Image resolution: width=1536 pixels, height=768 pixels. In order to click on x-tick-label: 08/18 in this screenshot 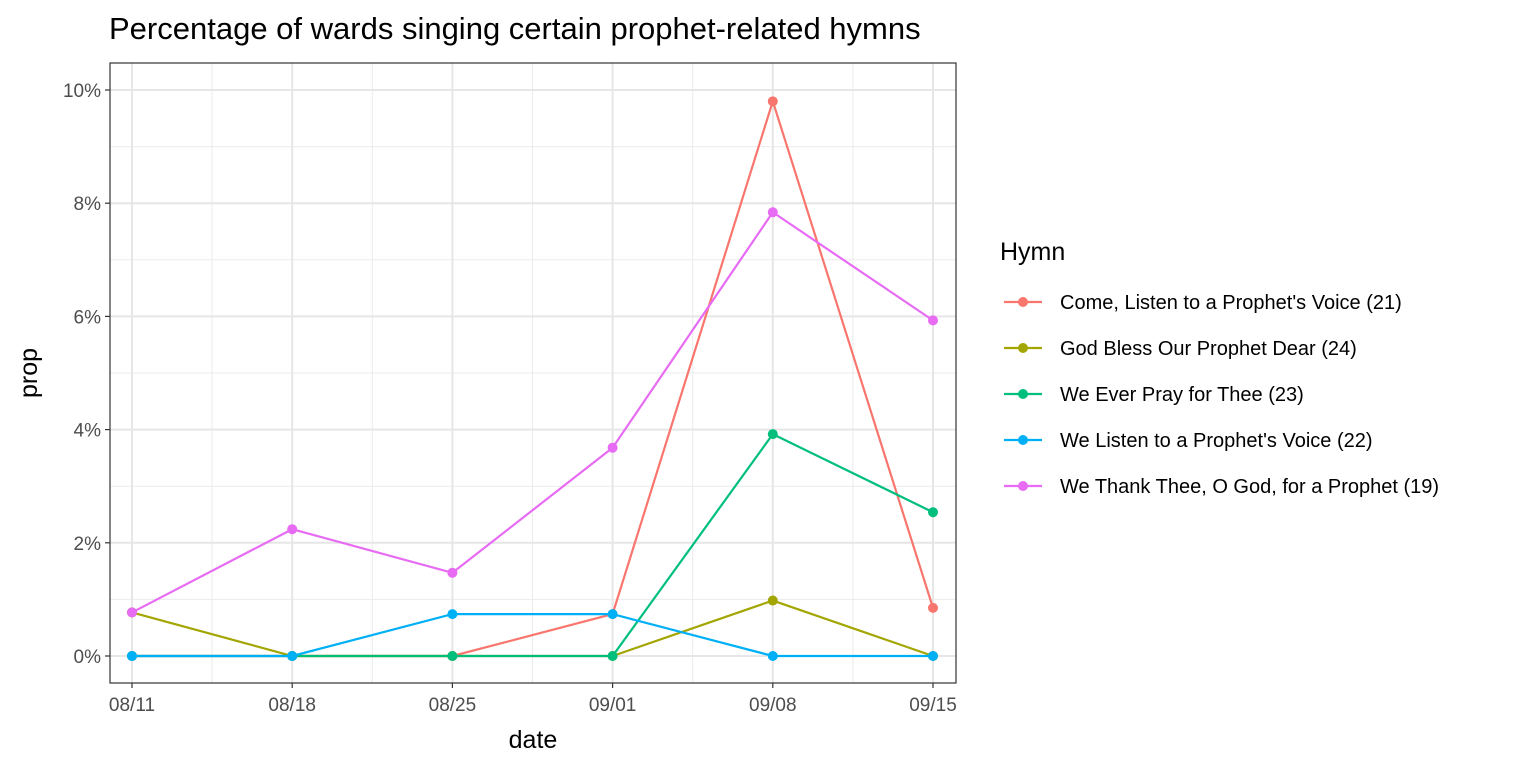, I will do `click(292, 705)`.